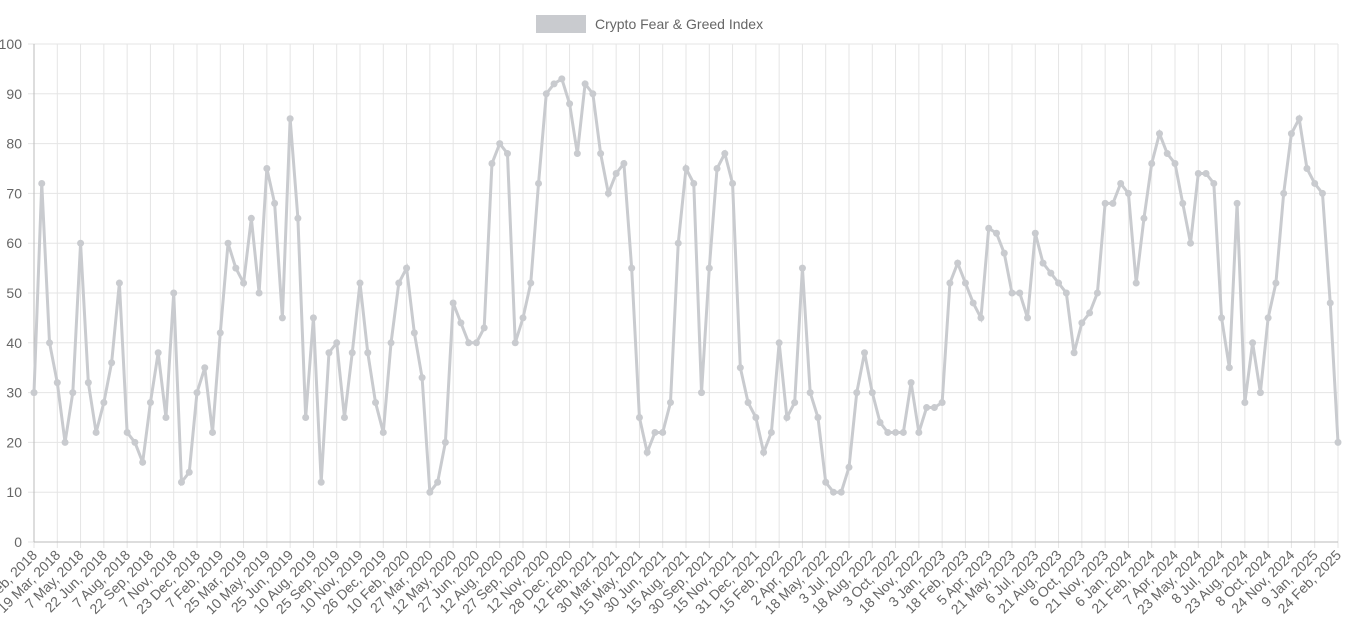 The image size is (1358, 628). What do you see at coordinates (679, 24) in the screenshot?
I see `legend-label: Crypto Fear & Greed Index` at bounding box center [679, 24].